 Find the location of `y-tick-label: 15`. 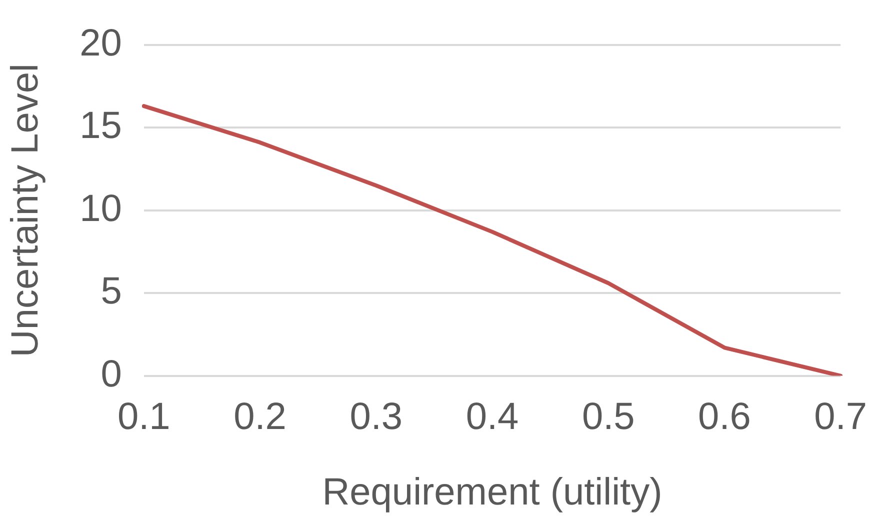

y-tick-label: 15 is located at coordinates (101, 126).